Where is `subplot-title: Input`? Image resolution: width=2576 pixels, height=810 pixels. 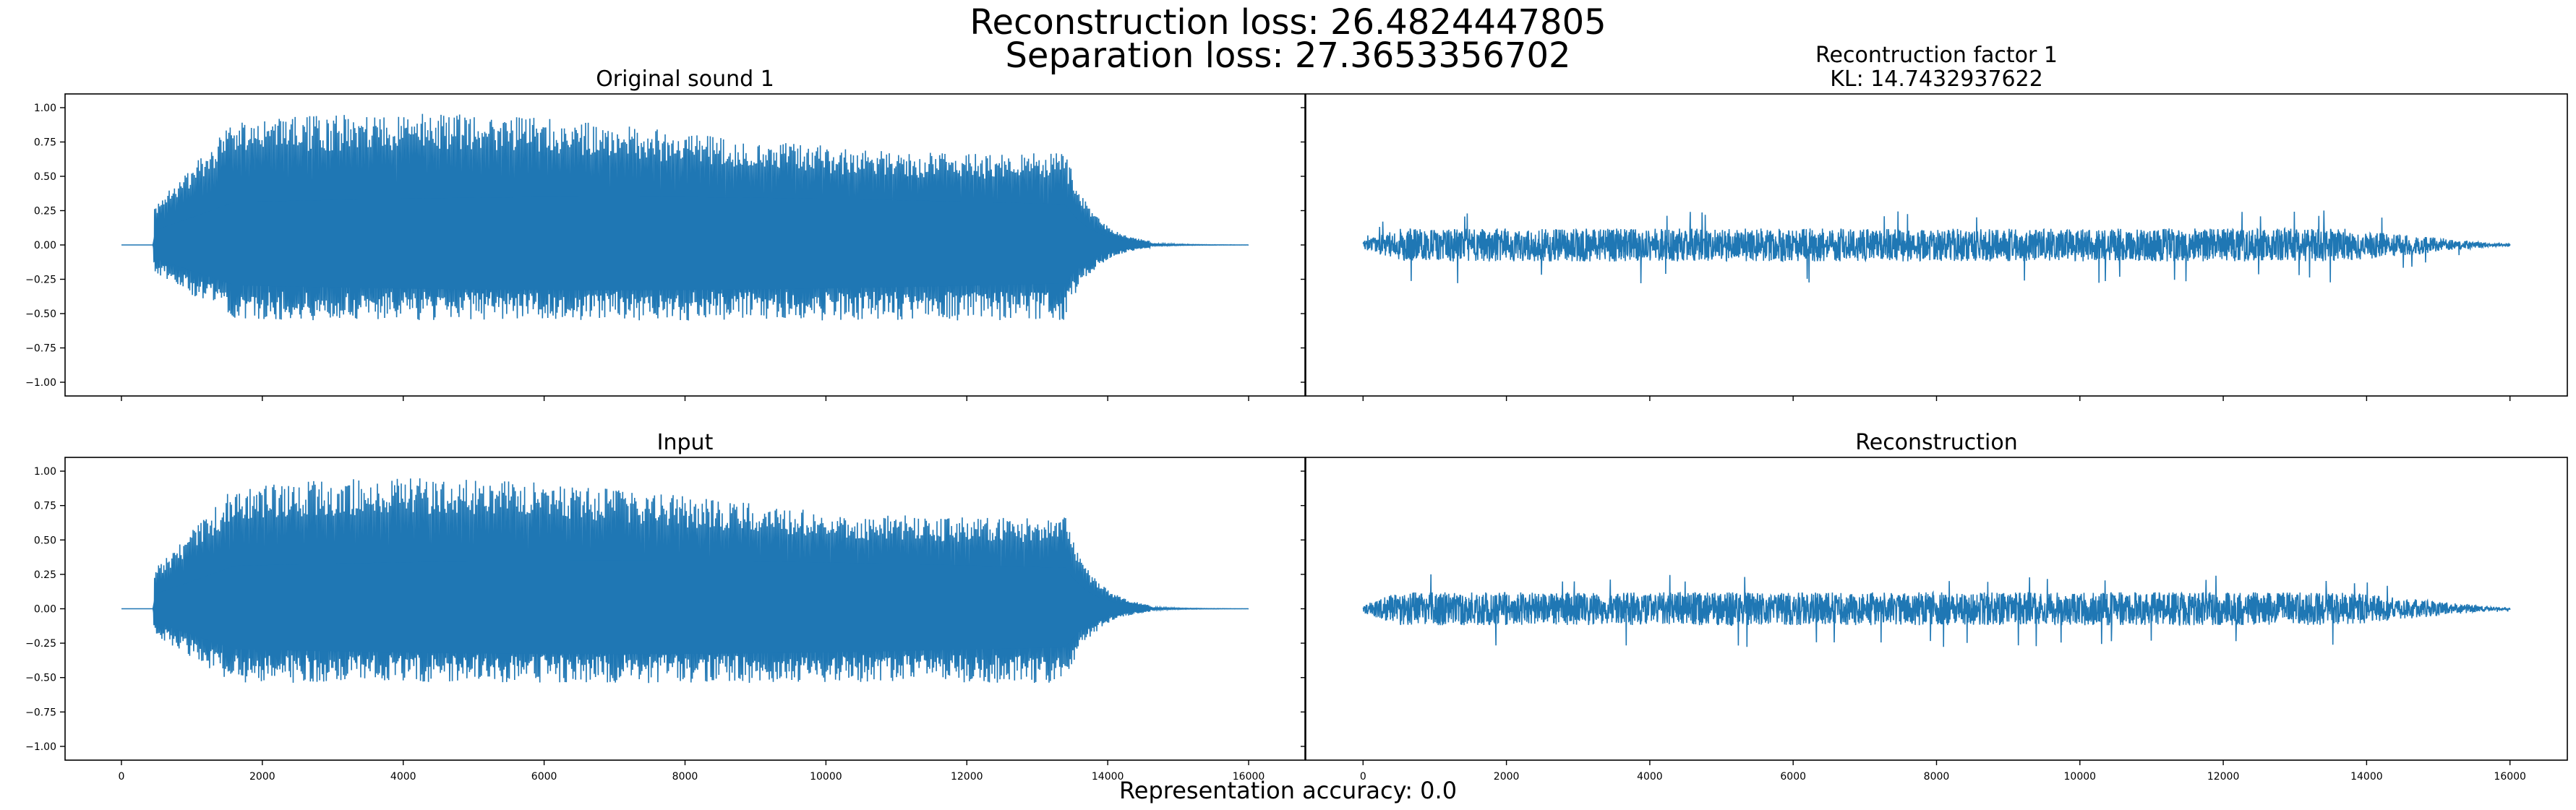 subplot-title: Input is located at coordinates (685, 442).